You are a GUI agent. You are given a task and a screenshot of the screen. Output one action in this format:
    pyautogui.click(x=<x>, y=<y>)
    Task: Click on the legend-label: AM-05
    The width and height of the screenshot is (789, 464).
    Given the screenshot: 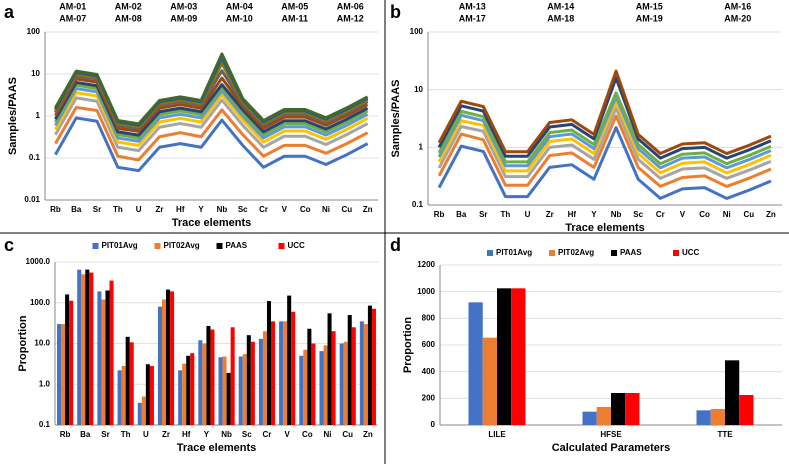 What is the action you would take?
    pyautogui.click(x=294, y=6)
    